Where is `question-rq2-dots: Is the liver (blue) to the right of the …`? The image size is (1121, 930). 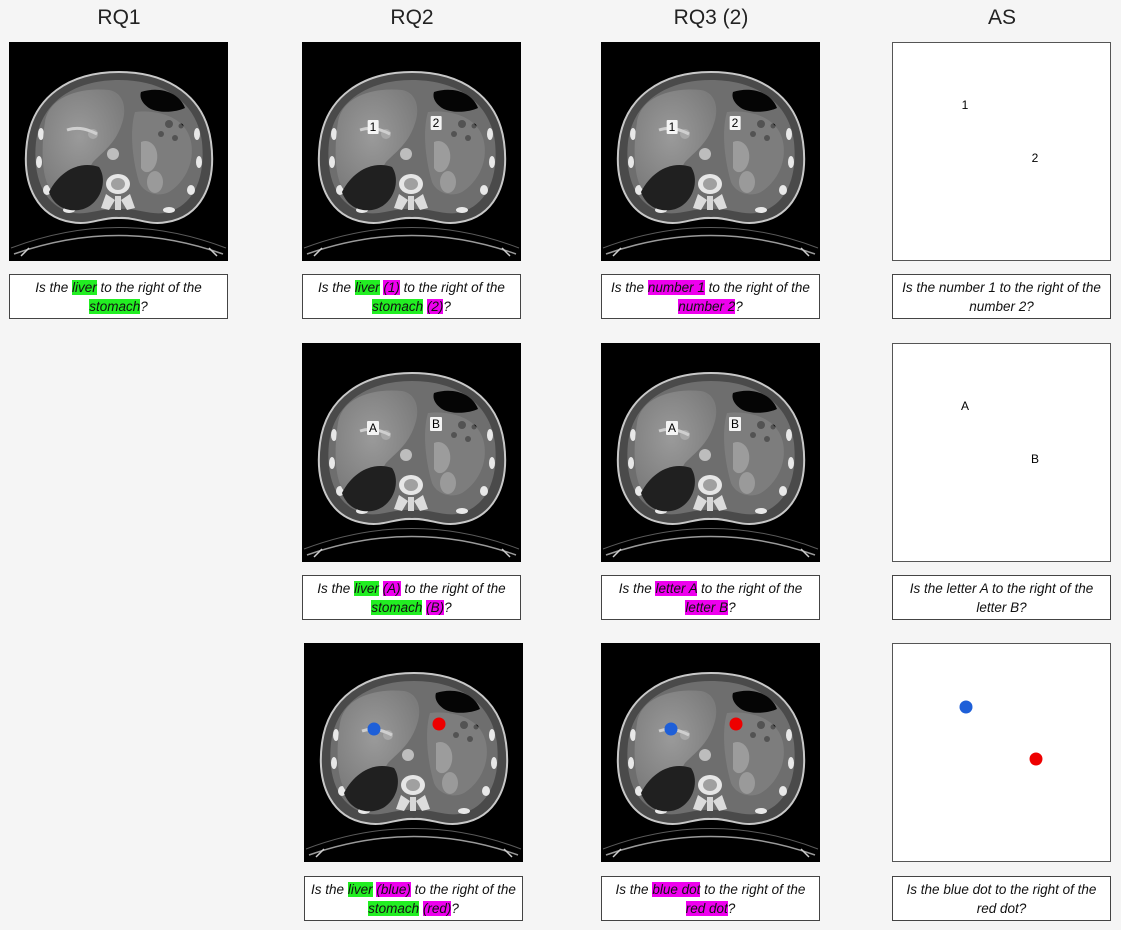
question-rq2-dots: Is the liver (blue) to the right of the … is located at coordinates (413, 898).